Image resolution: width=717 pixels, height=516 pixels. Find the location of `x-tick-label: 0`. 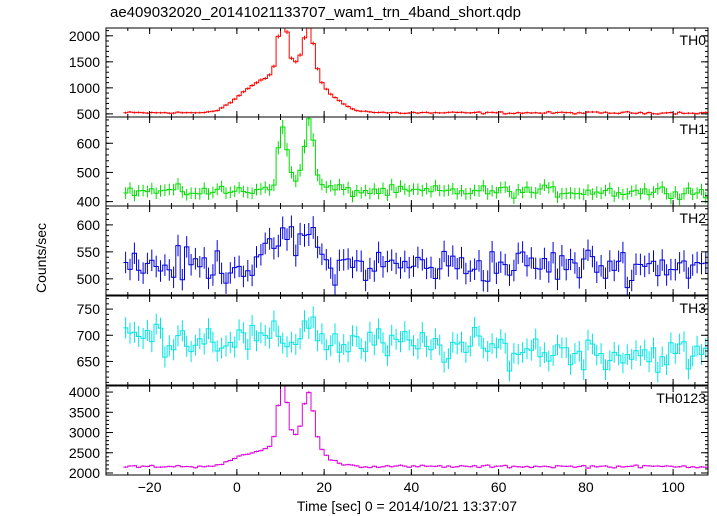

x-tick-label: 0 is located at coordinates (237, 487).